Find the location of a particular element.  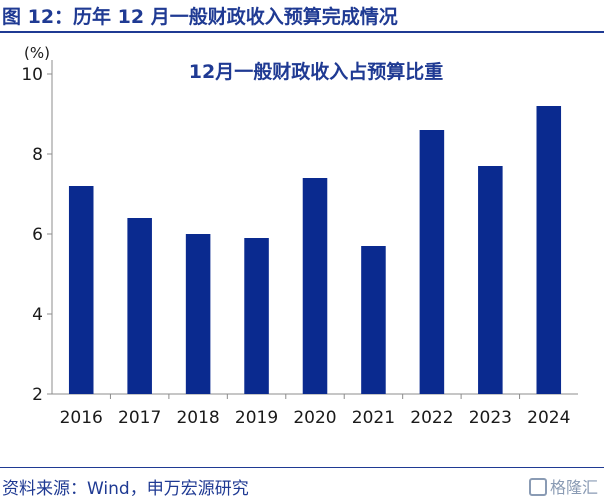

y-tick-label: 4 is located at coordinates (37, 315).